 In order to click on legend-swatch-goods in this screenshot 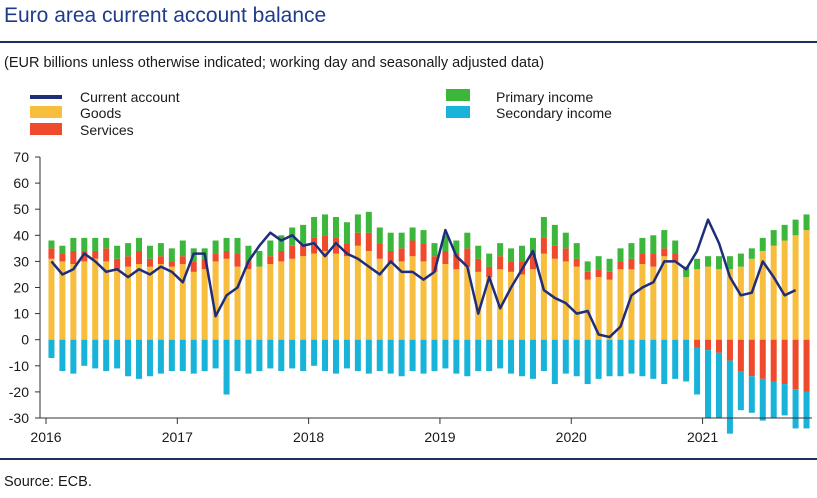, I will do `click(46, 112)`.